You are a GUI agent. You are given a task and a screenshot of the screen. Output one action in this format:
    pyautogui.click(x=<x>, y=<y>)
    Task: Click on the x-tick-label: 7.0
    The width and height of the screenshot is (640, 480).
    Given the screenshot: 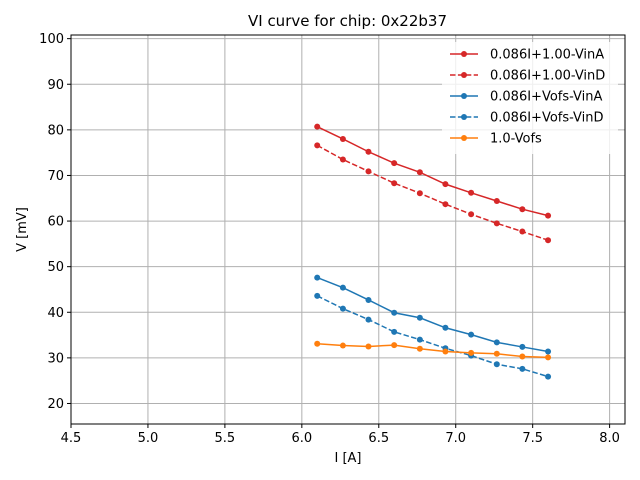 What is the action you would take?
    pyautogui.click(x=455, y=438)
    